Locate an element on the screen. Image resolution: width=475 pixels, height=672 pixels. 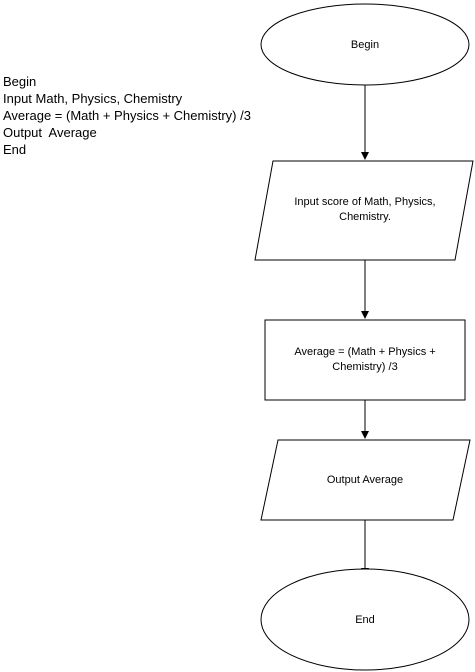
end-label: End is located at coordinates (365, 619).